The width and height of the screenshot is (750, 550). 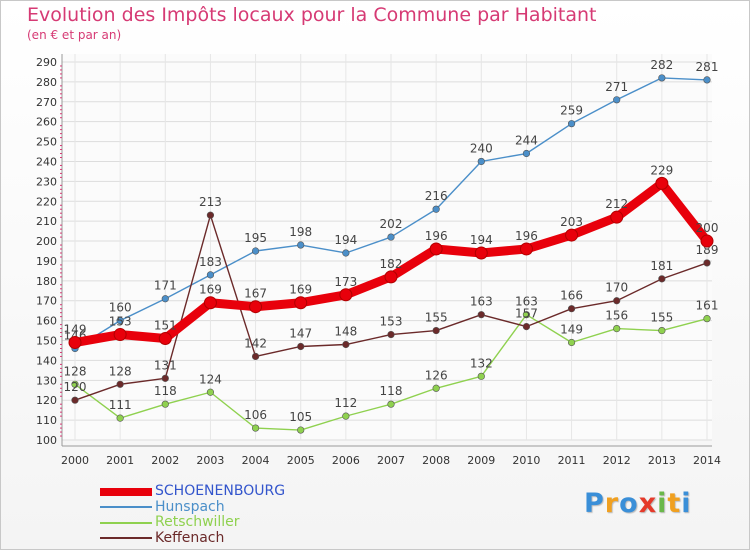 What do you see at coordinates (661, 170) in the screenshot?
I see `data-label: 229` at bounding box center [661, 170].